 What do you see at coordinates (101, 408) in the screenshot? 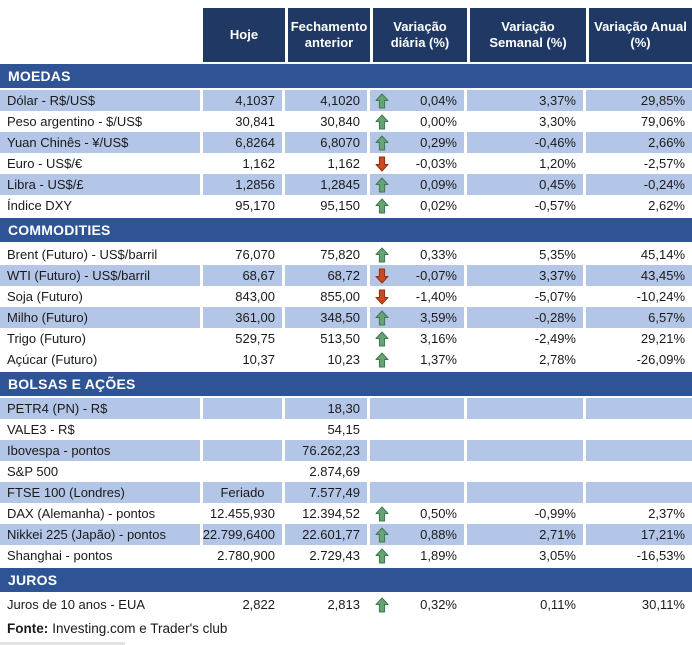
I see `row-label: PETR4 (PN) - R$` at bounding box center [101, 408].